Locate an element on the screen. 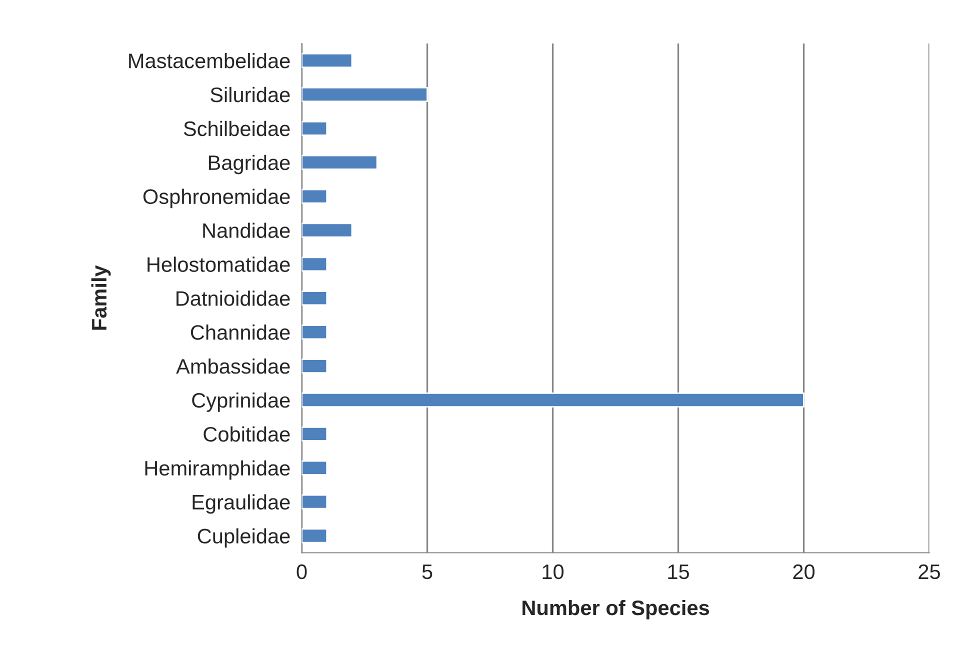 The image size is (958, 670). y-tick-label: Cobitidae is located at coordinates (247, 434).